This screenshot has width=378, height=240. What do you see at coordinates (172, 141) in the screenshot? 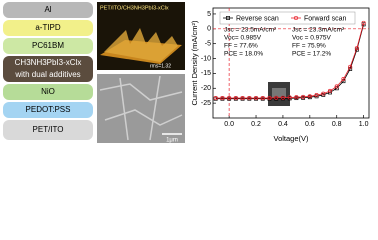
I see `scale-label: 1μm` at bounding box center [172, 141].